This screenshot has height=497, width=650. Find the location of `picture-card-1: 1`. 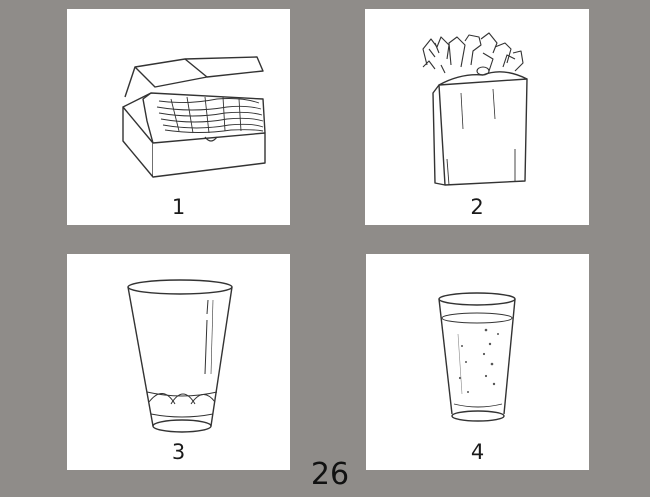

picture-card-1: 1 is located at coordinates (178, 117).